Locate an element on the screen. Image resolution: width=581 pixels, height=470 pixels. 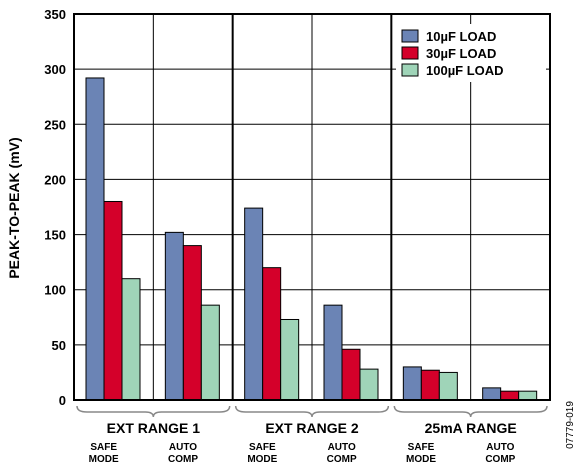
y-tick-label: 300 is located at coordinates (55, 69).